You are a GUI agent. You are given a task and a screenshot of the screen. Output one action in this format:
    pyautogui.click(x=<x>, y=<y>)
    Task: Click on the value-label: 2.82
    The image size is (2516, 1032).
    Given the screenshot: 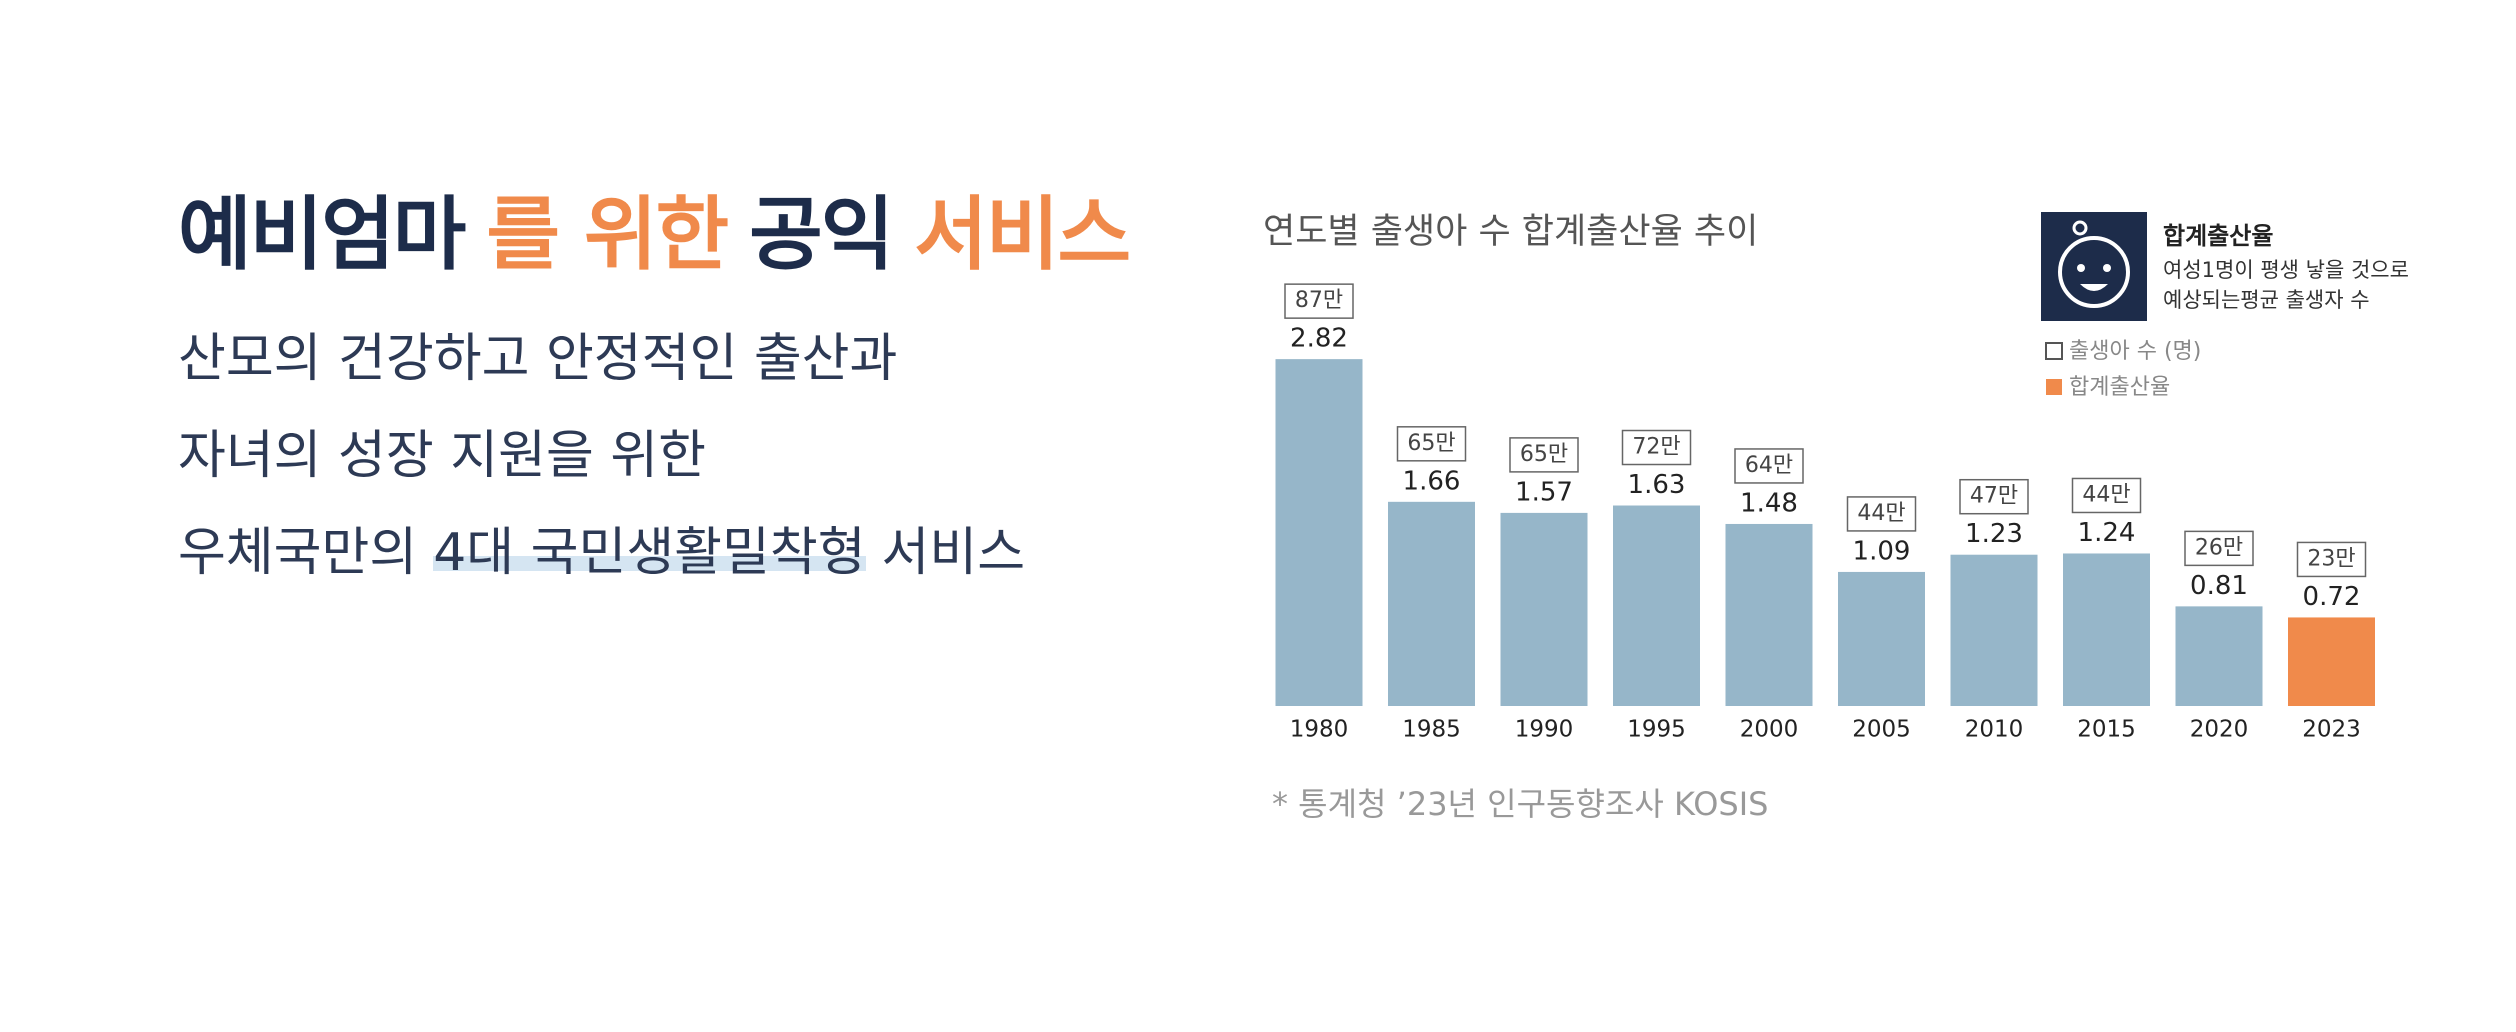 What is the action you would take?
    pyautogui.click(x=1319, y=339)
    